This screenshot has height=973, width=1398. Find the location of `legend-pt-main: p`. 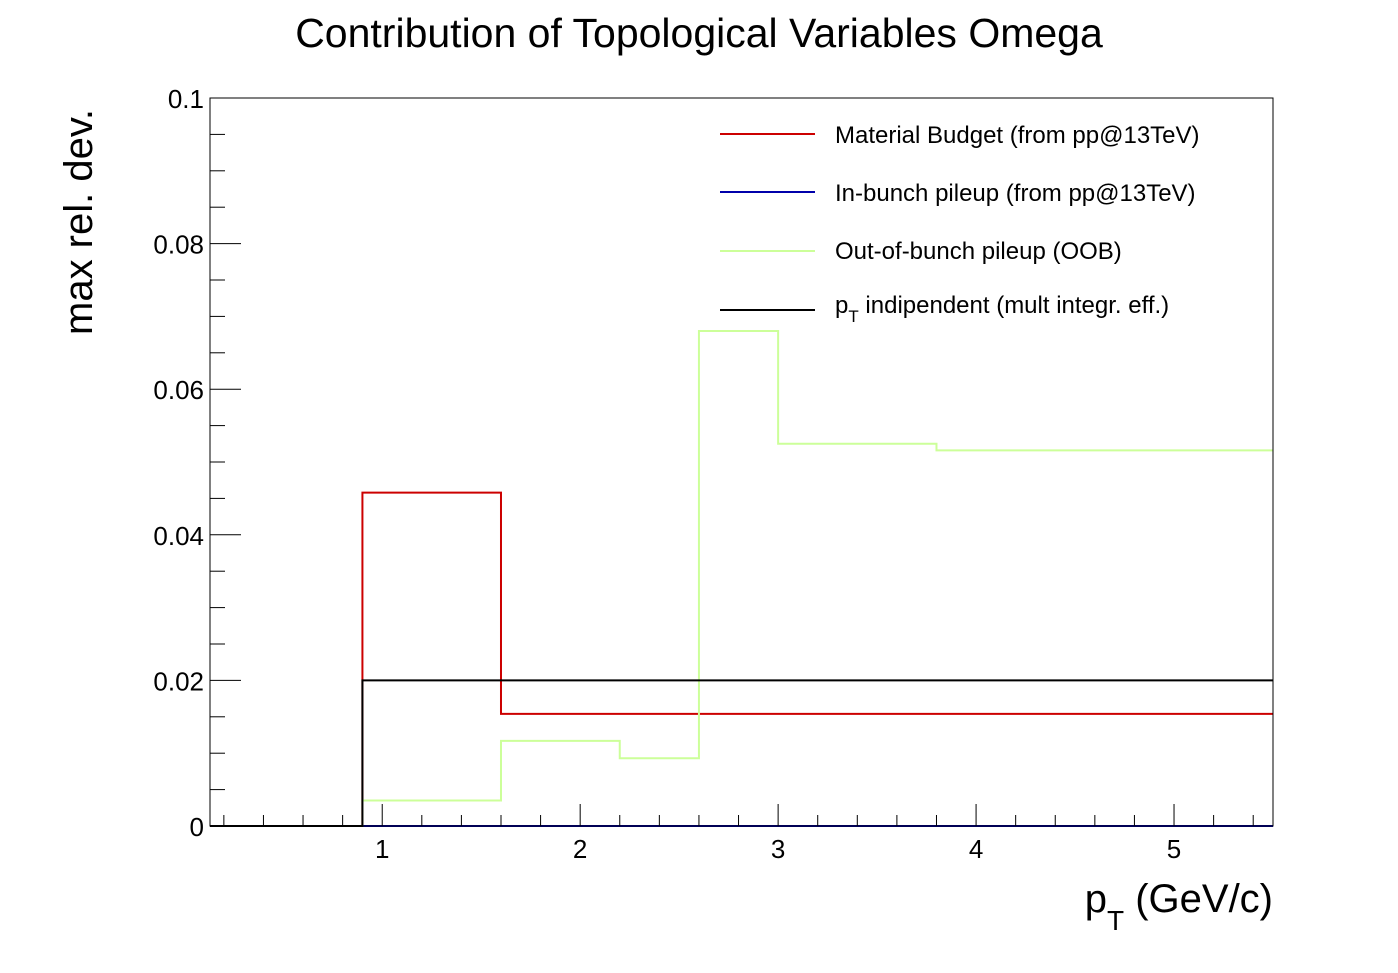

legend-pt-main: p is located at coordinates (841, 305).